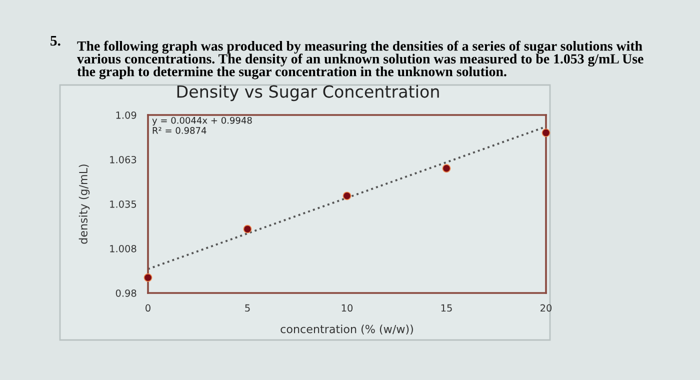  What do you see at coordinates (247, 308) in the screenshot?
I see `x-tick-label: 5` at bounding box center [247, 308].